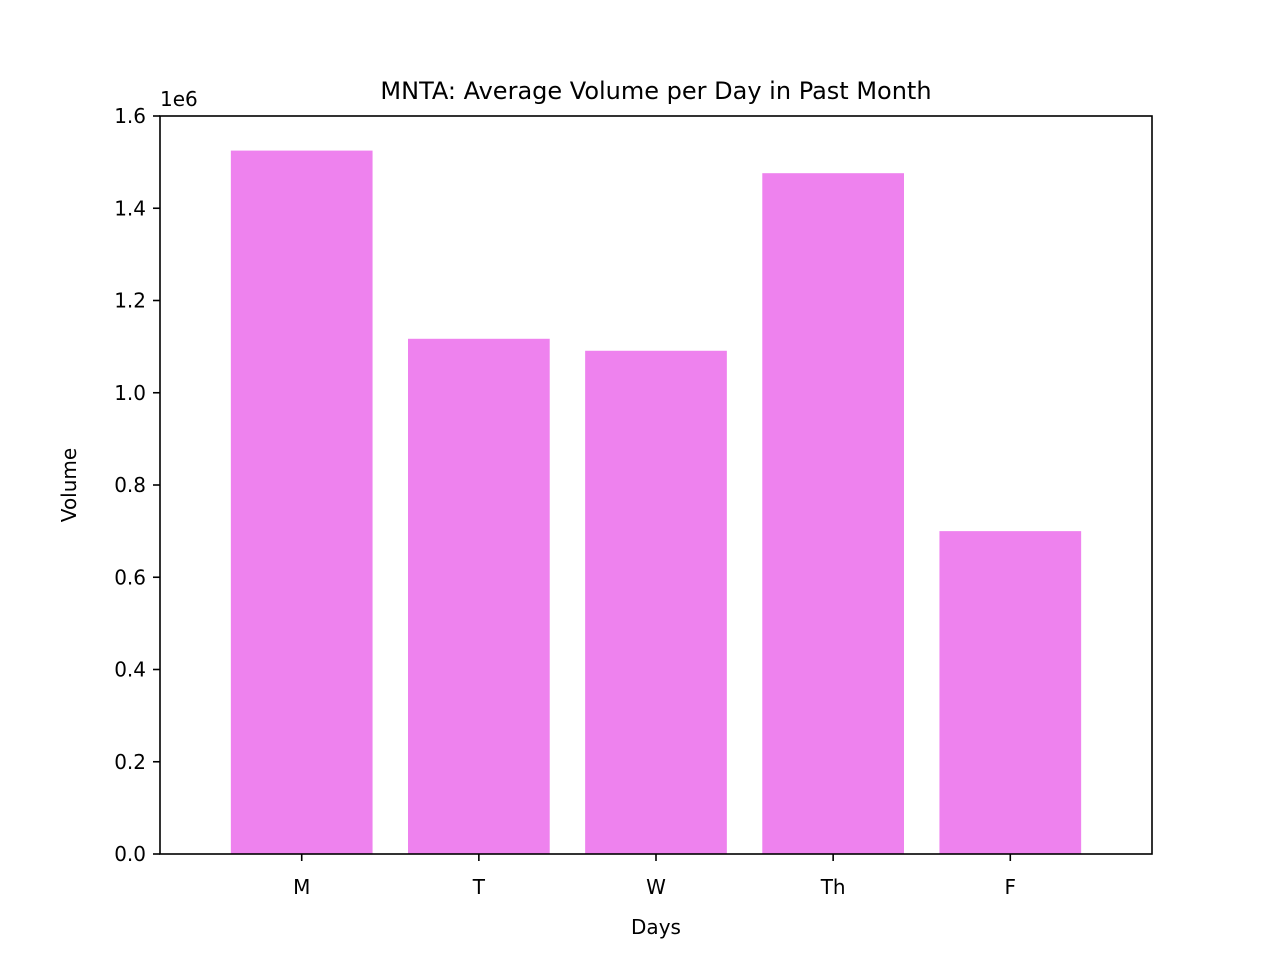 This screenshot has height=960, width=1280. Describe the element at coordinates (833, 887) in the screenshot. I see `x-tick-label: Th` at that location.